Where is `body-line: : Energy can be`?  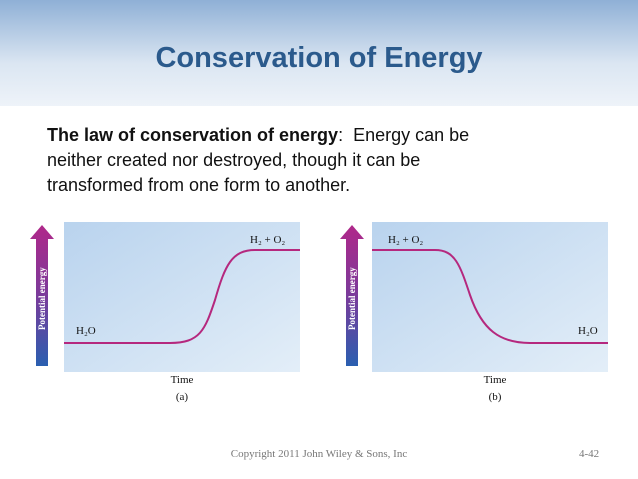
body-line: : Energy can be is located at coordinates (404, 135).